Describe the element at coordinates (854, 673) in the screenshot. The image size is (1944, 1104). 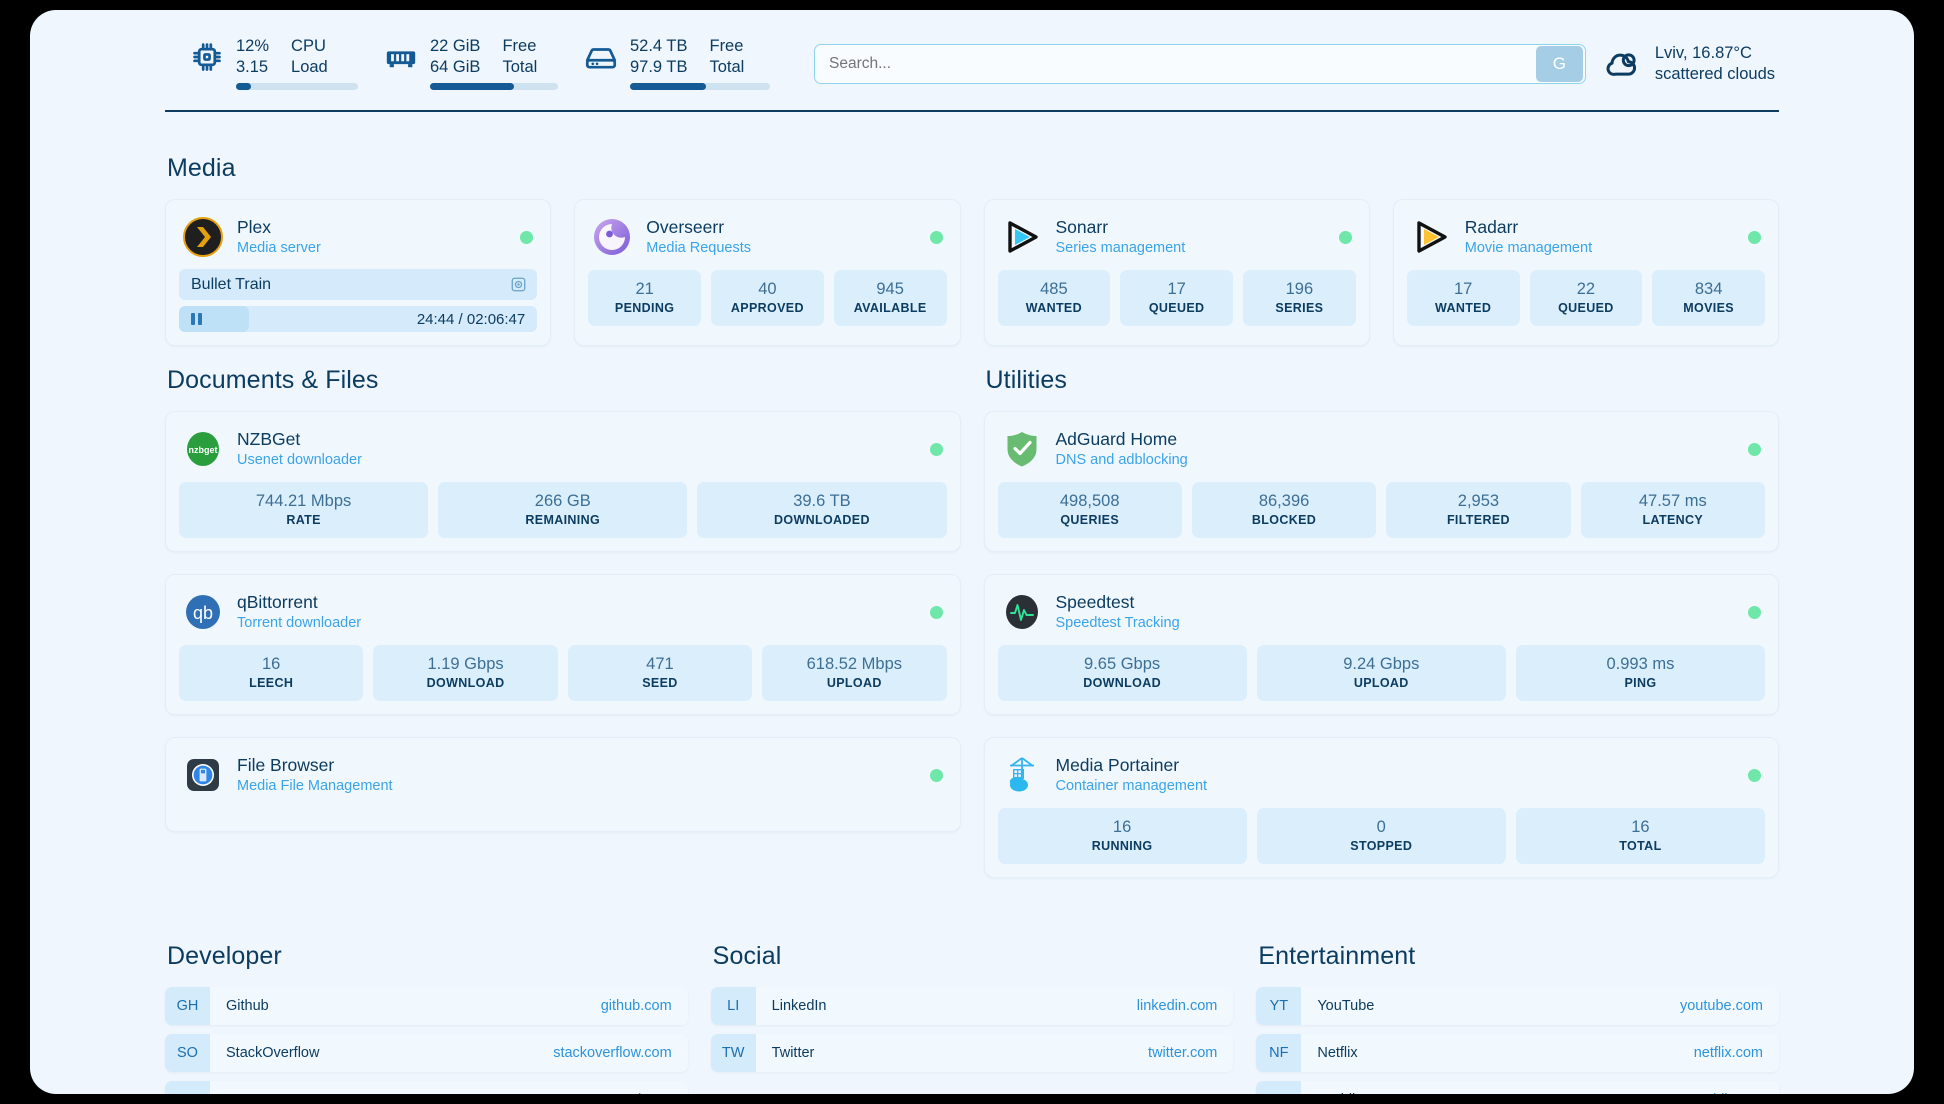
I see `stat-tile: 618.52 Mbps UPLOAD` at that location.